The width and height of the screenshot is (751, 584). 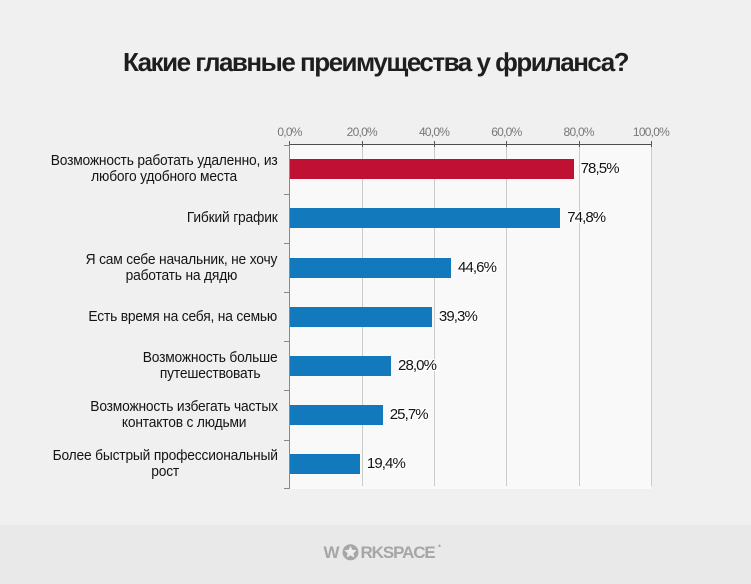 What do you see at coordinates (332, 552) in the screenshot?
I see `svg-text: W` at bounding box center [332, 552].